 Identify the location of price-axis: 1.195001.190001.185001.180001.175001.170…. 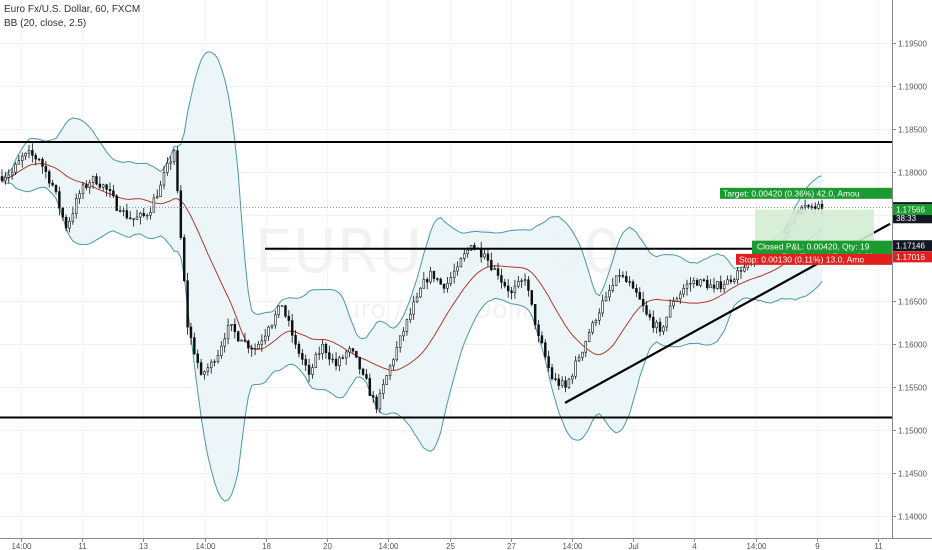
(912, 269).